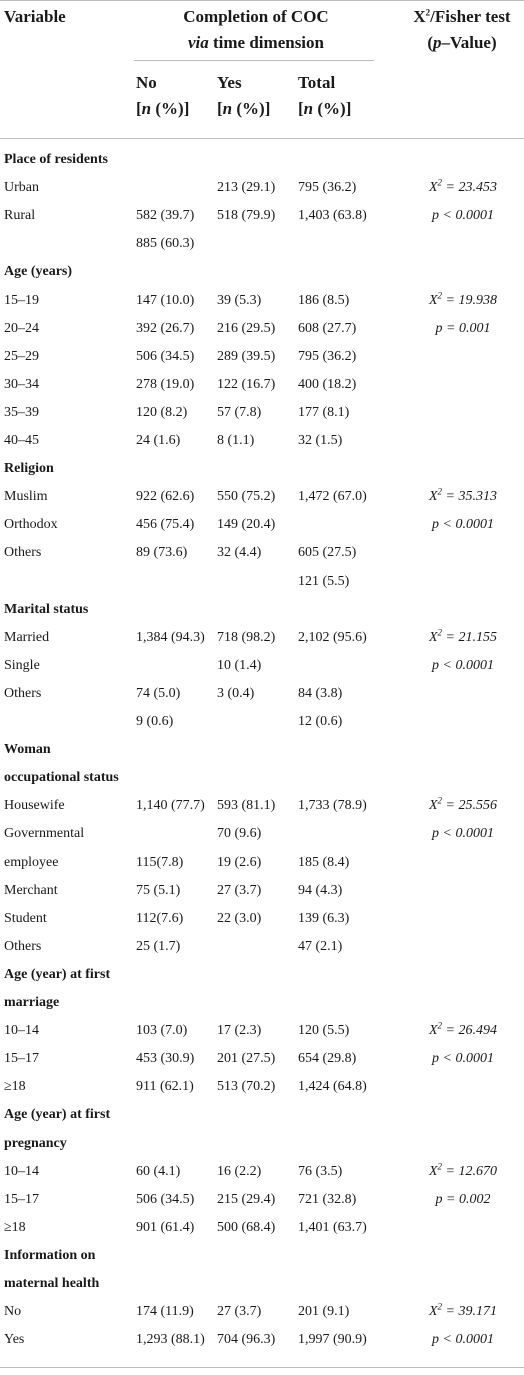 The image size is (524, 1375). I want to click on section-label: Age (years), so click(38, 272).